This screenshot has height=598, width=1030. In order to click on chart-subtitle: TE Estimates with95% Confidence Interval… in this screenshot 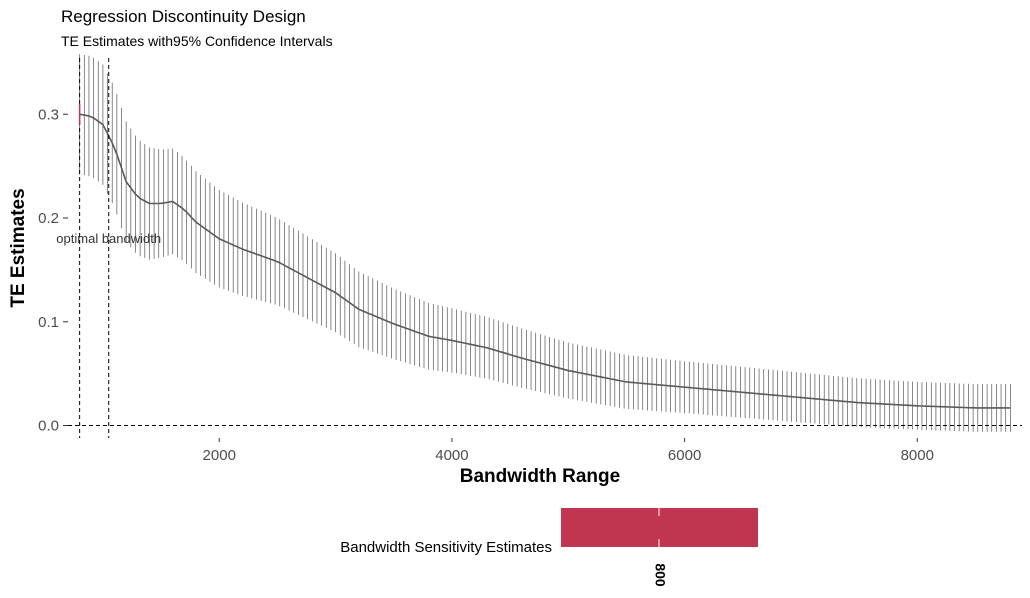, I will do `click(197, 41)`.